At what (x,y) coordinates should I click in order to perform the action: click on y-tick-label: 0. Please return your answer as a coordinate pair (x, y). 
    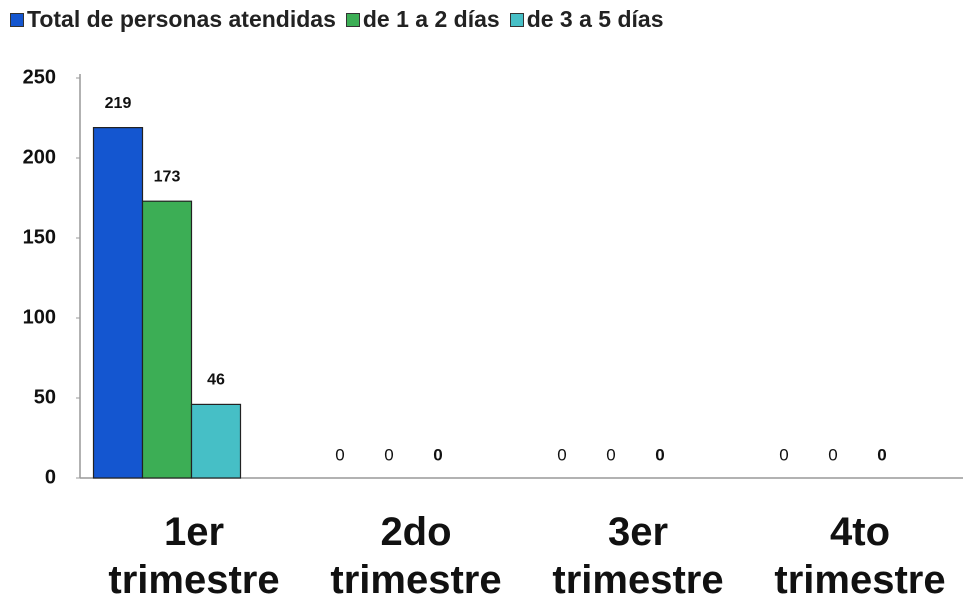
    Looking at the image, I should click on (50, 477).